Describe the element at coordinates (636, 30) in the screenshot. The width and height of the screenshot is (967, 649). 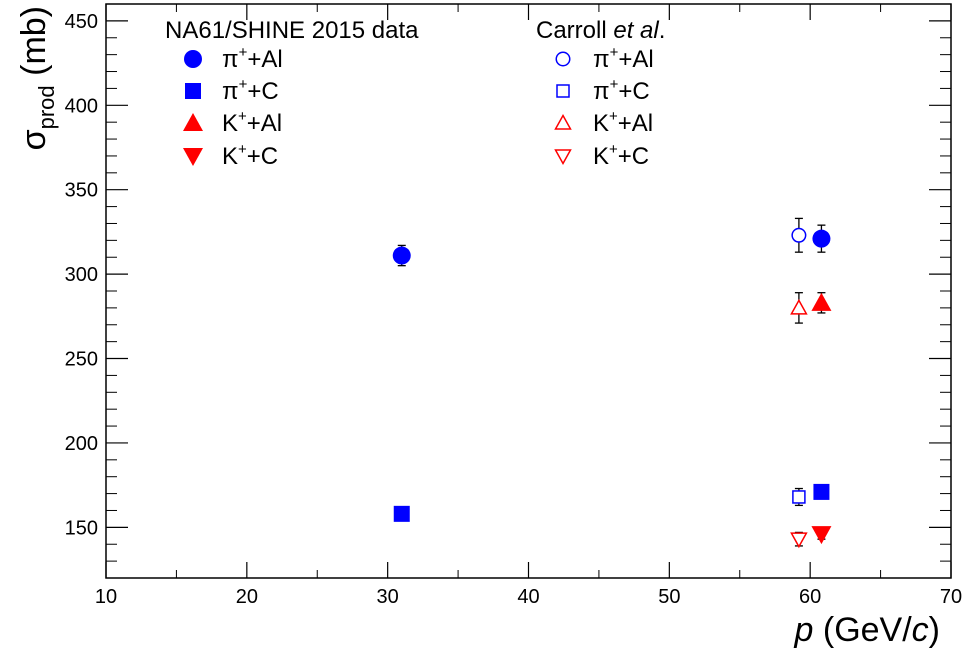
I see `legend-title-carroll-italic: et al` at that location.